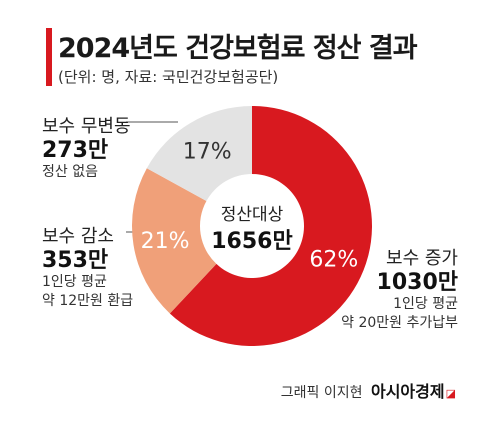 This screenshot has height=422, width=500. Describe the element at coordinates (86, 126) in the screenshot. I see `label-unchanged-name: 보수 무변동` at that location.